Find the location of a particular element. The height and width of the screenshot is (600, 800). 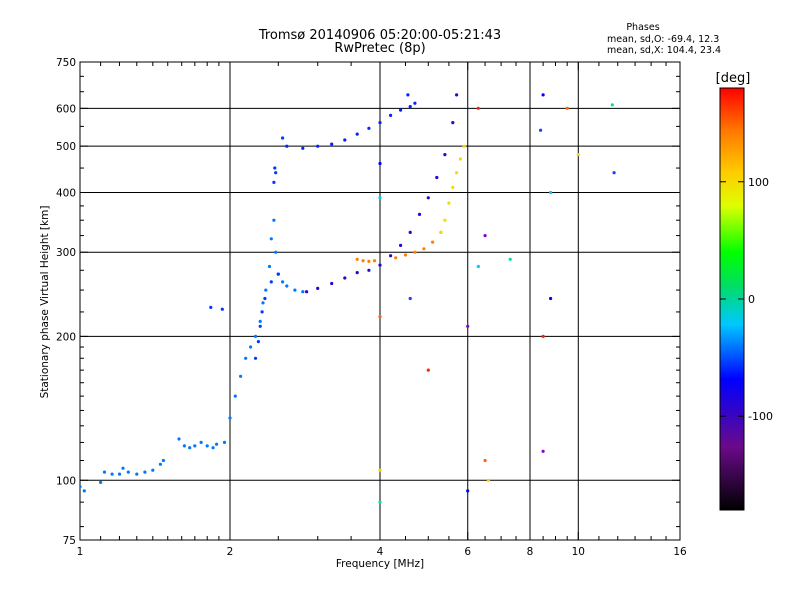

y-tick-label: 400 is located at coordinates (66, 193).